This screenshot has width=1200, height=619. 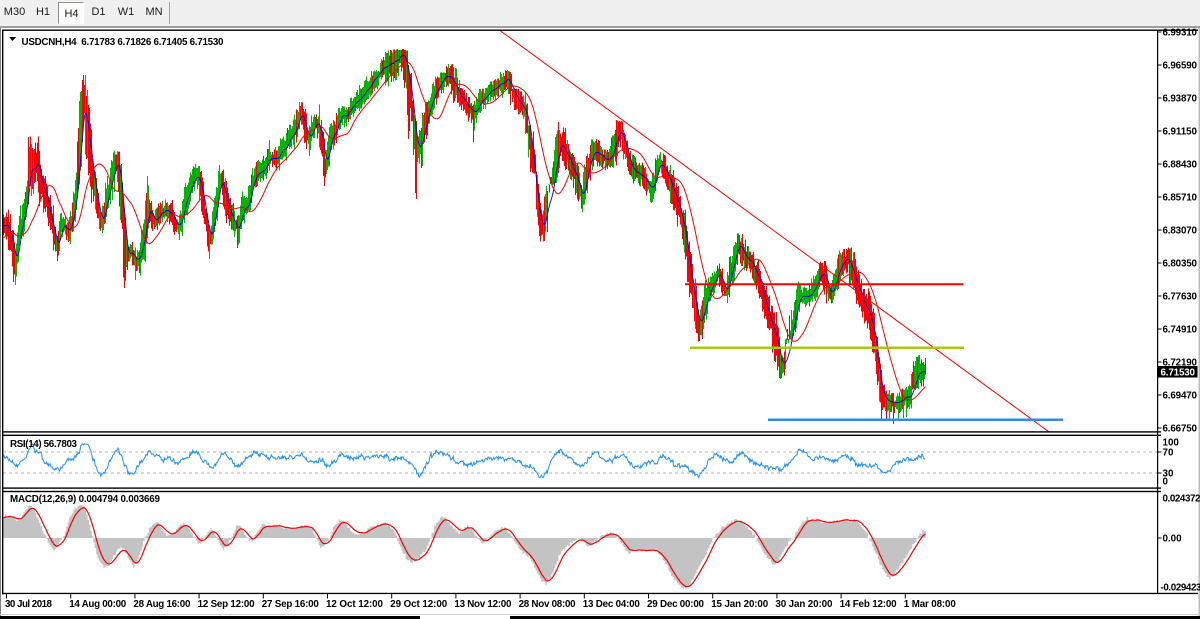 I want to click on svg-text: 28 Aug 16:00, so click(x=162, y=604).